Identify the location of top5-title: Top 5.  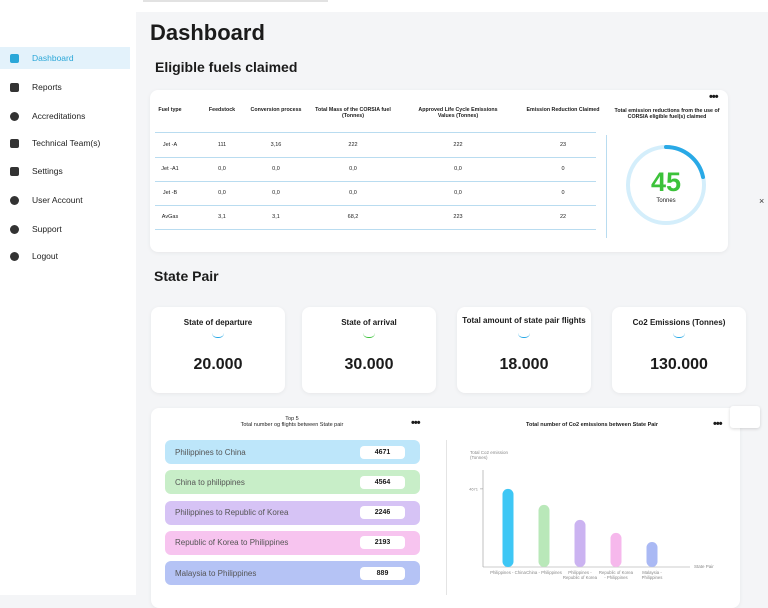
(292, 419).